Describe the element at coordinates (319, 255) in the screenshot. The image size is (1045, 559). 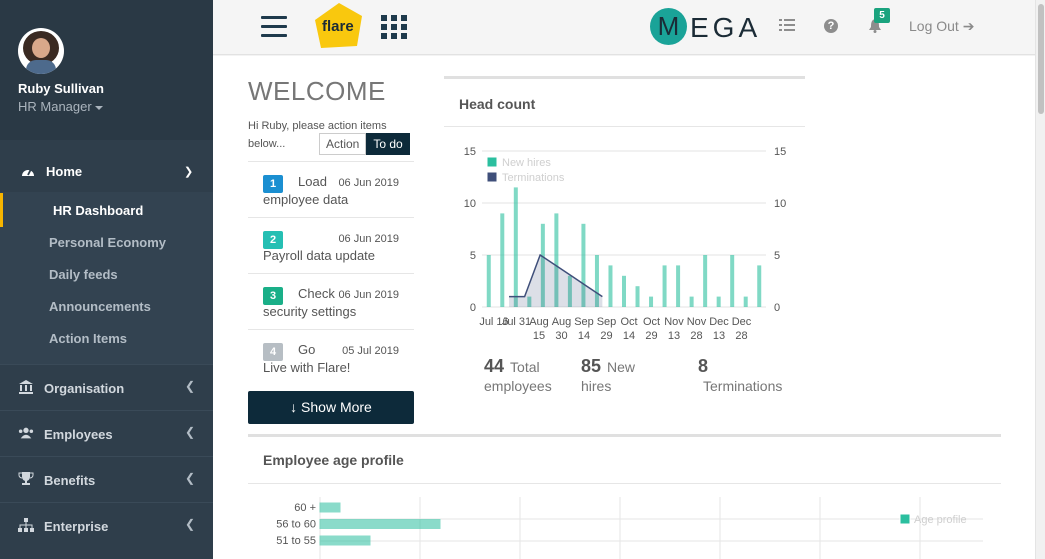
I see `todo-description: Payroll data update` at that location.